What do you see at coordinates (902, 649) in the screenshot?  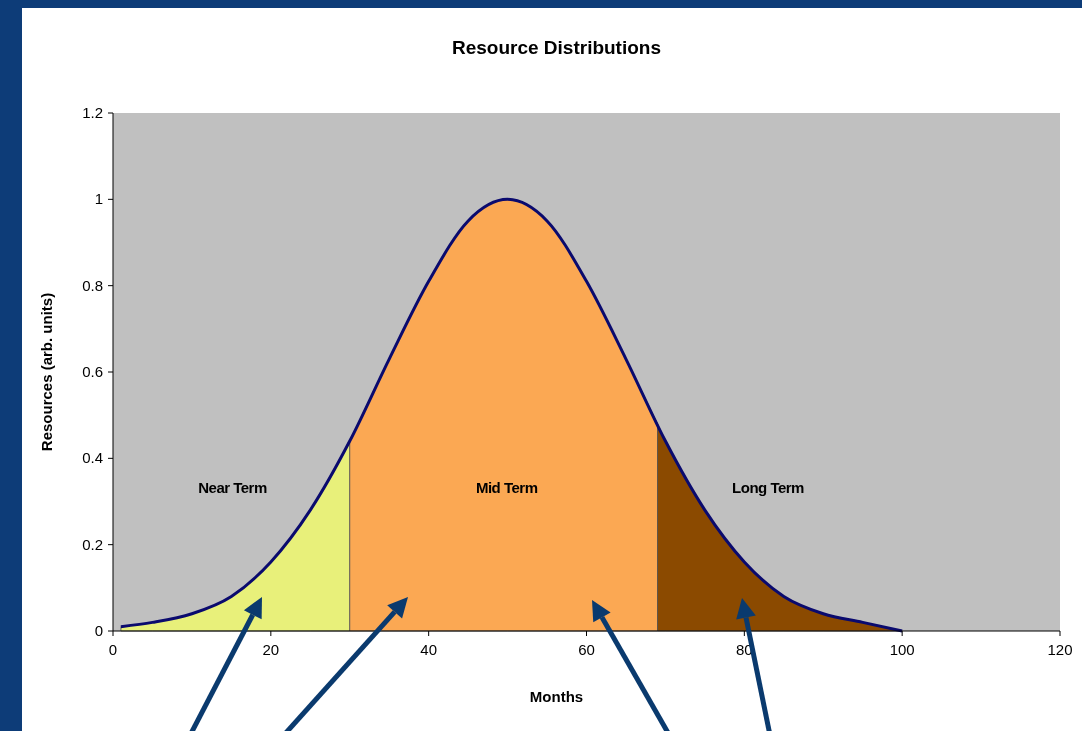 I see `x-tick-label: 100` at bounding box center [902, 649].